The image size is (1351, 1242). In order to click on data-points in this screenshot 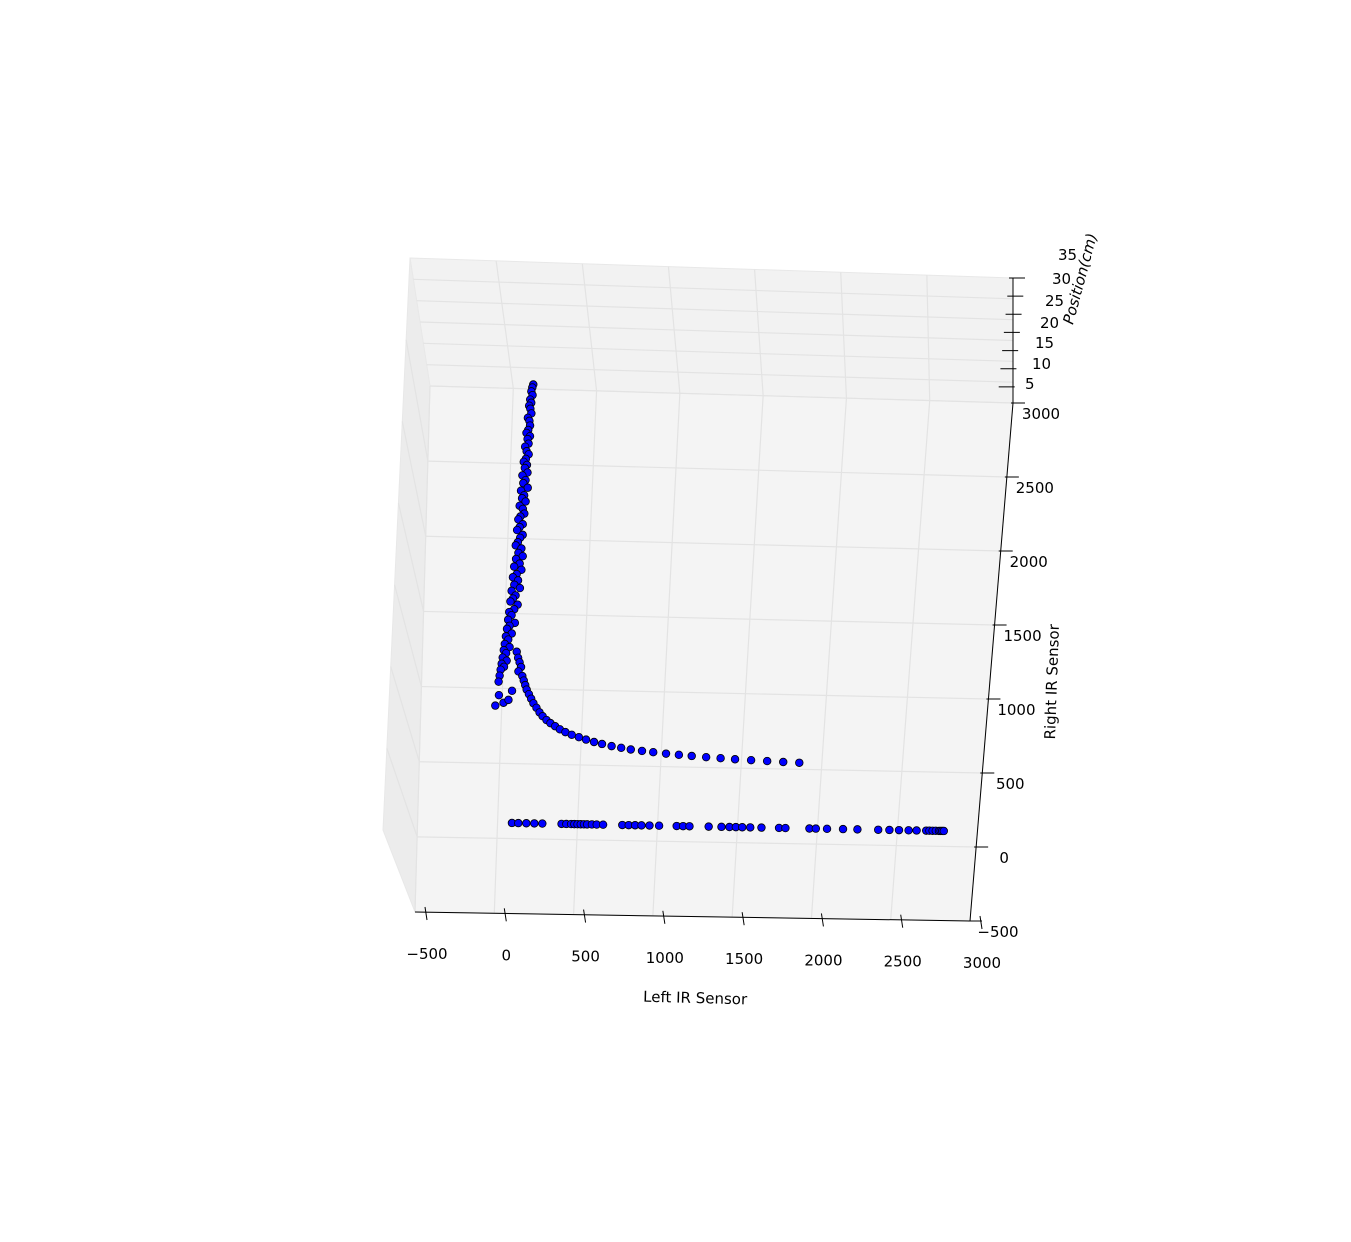, I will do `click(719, 608)`.